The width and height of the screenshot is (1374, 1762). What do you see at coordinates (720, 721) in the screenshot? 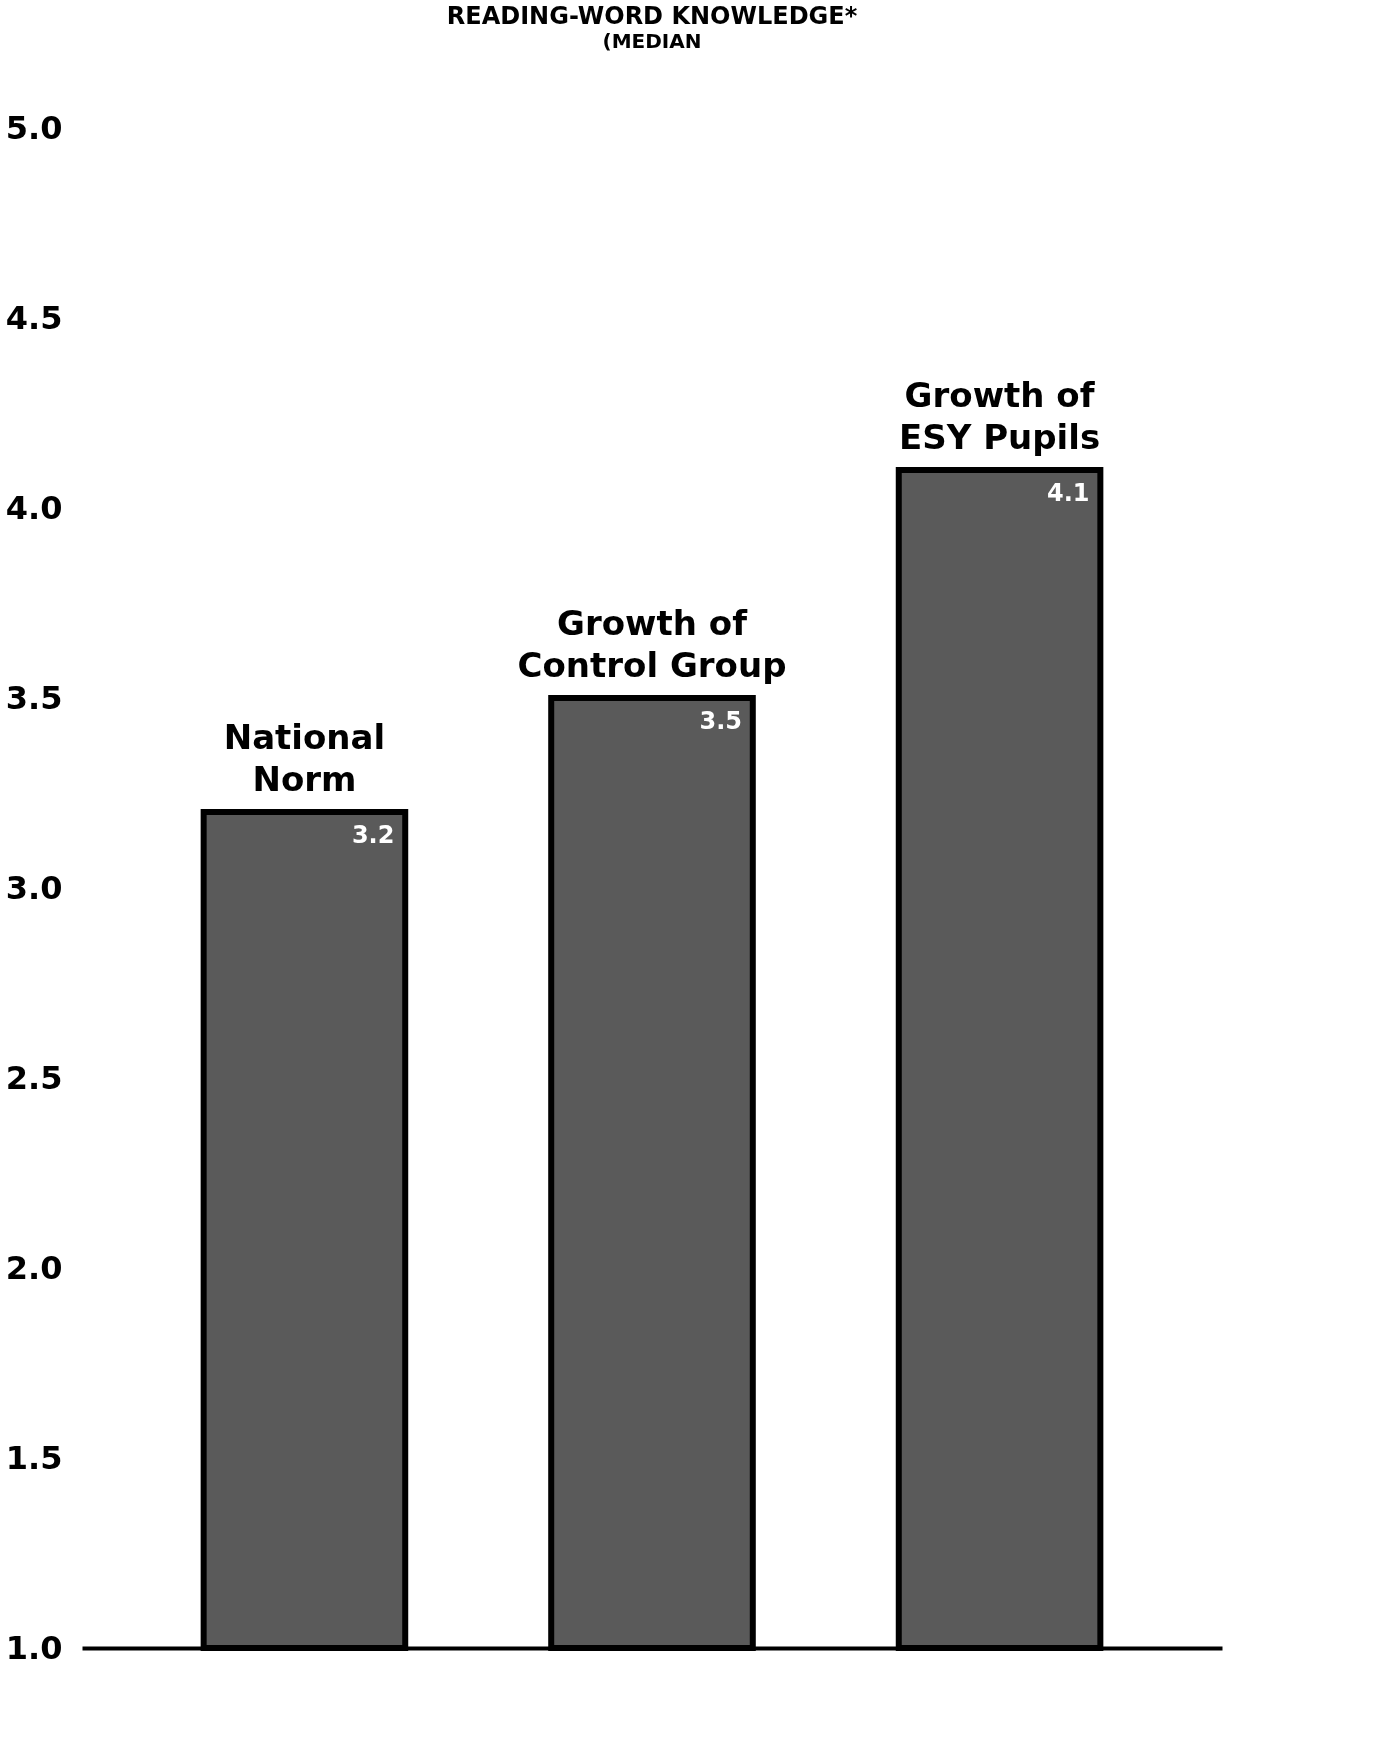
I see `data-label: 3.5` at bounding box center [720, 721].